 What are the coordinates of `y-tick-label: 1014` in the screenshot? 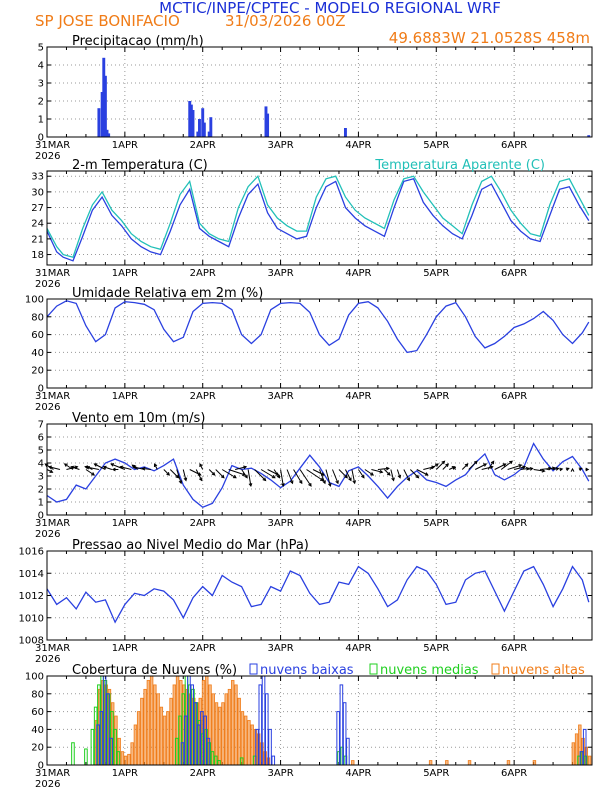 It's located at (31, 574).